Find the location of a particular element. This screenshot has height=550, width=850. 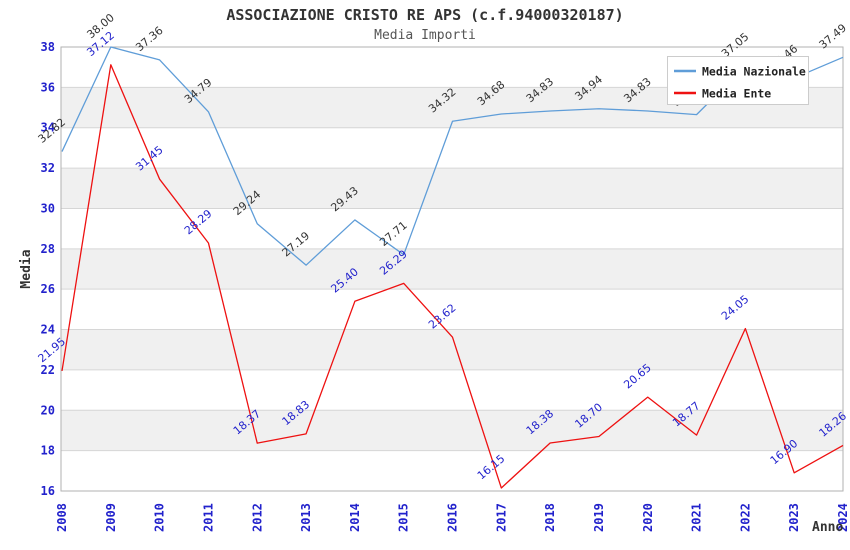

x-tick-label: 2008 is located at coordinates (62, 517).